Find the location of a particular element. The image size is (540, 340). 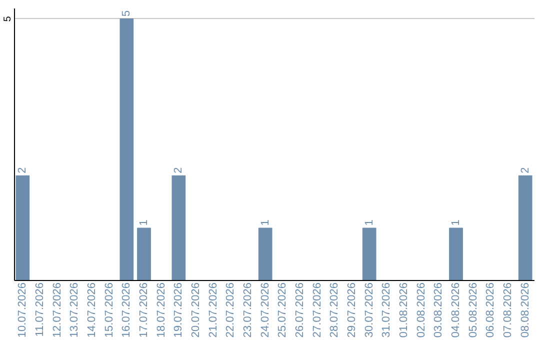

x-tick-label: 29.07.2026 is located at coordinates (352, 310).